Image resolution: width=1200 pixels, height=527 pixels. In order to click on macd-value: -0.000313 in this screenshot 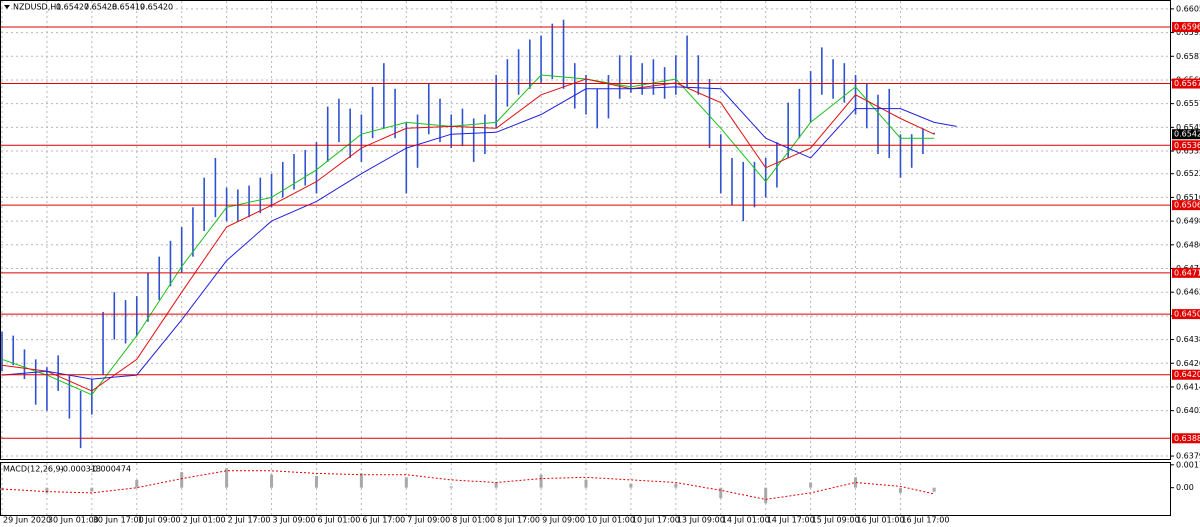, I will do `click(80, 469)`.